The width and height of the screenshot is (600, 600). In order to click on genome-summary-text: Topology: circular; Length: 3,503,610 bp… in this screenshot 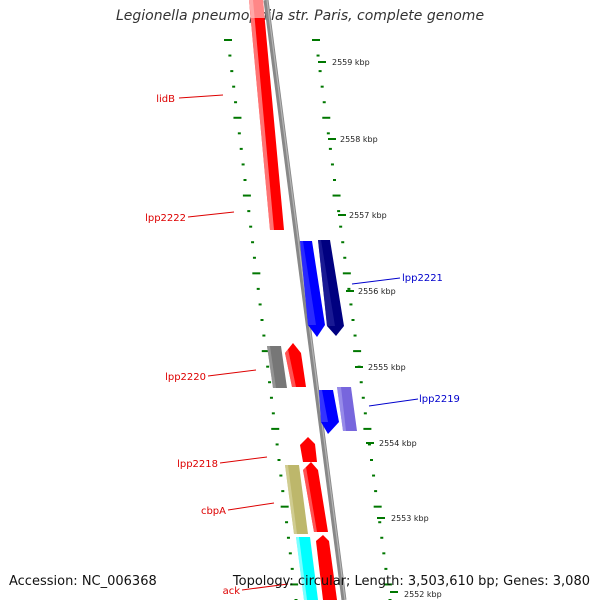, I will do `click(411, 581)`.